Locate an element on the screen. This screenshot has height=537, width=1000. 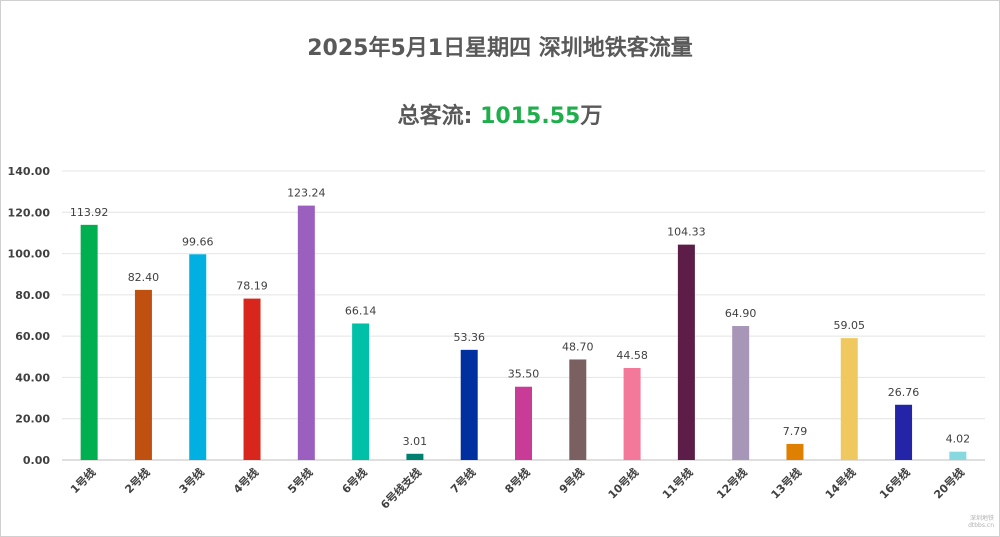
data-label: 66.14 is located at coordinates (361, 310).